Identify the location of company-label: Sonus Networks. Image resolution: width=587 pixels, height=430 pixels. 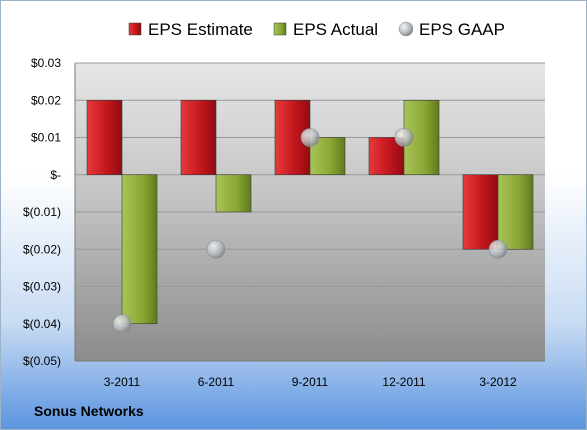
(89, 411).